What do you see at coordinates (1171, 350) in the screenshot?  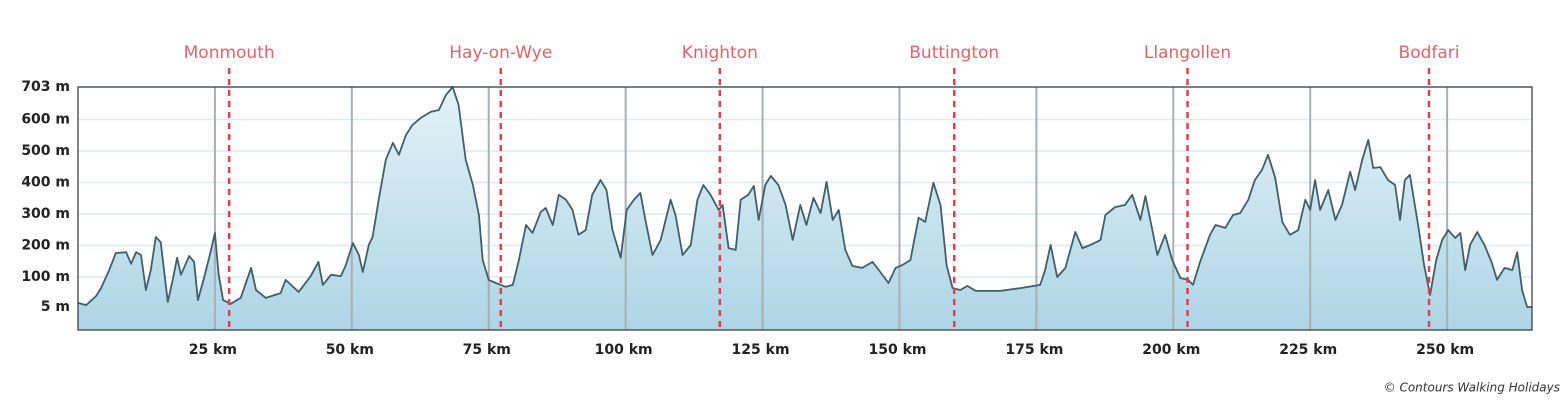 I see `x-tick-label: 200 km` at bounding box center [1171, 350].